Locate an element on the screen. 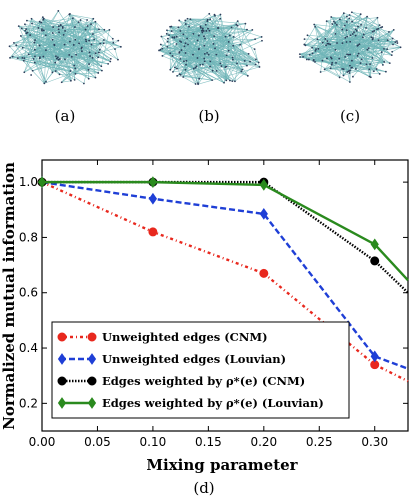 This screenshot has width=412, height=500. y-tick-label: 0.8 is located at coordinates (28, 237).